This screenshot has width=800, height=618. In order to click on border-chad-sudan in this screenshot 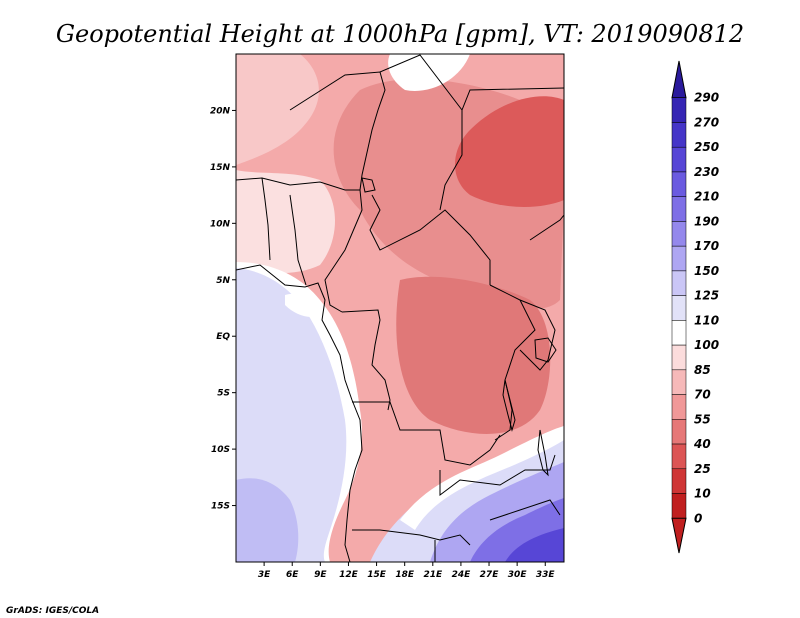, I will do `click(421, 132)`.